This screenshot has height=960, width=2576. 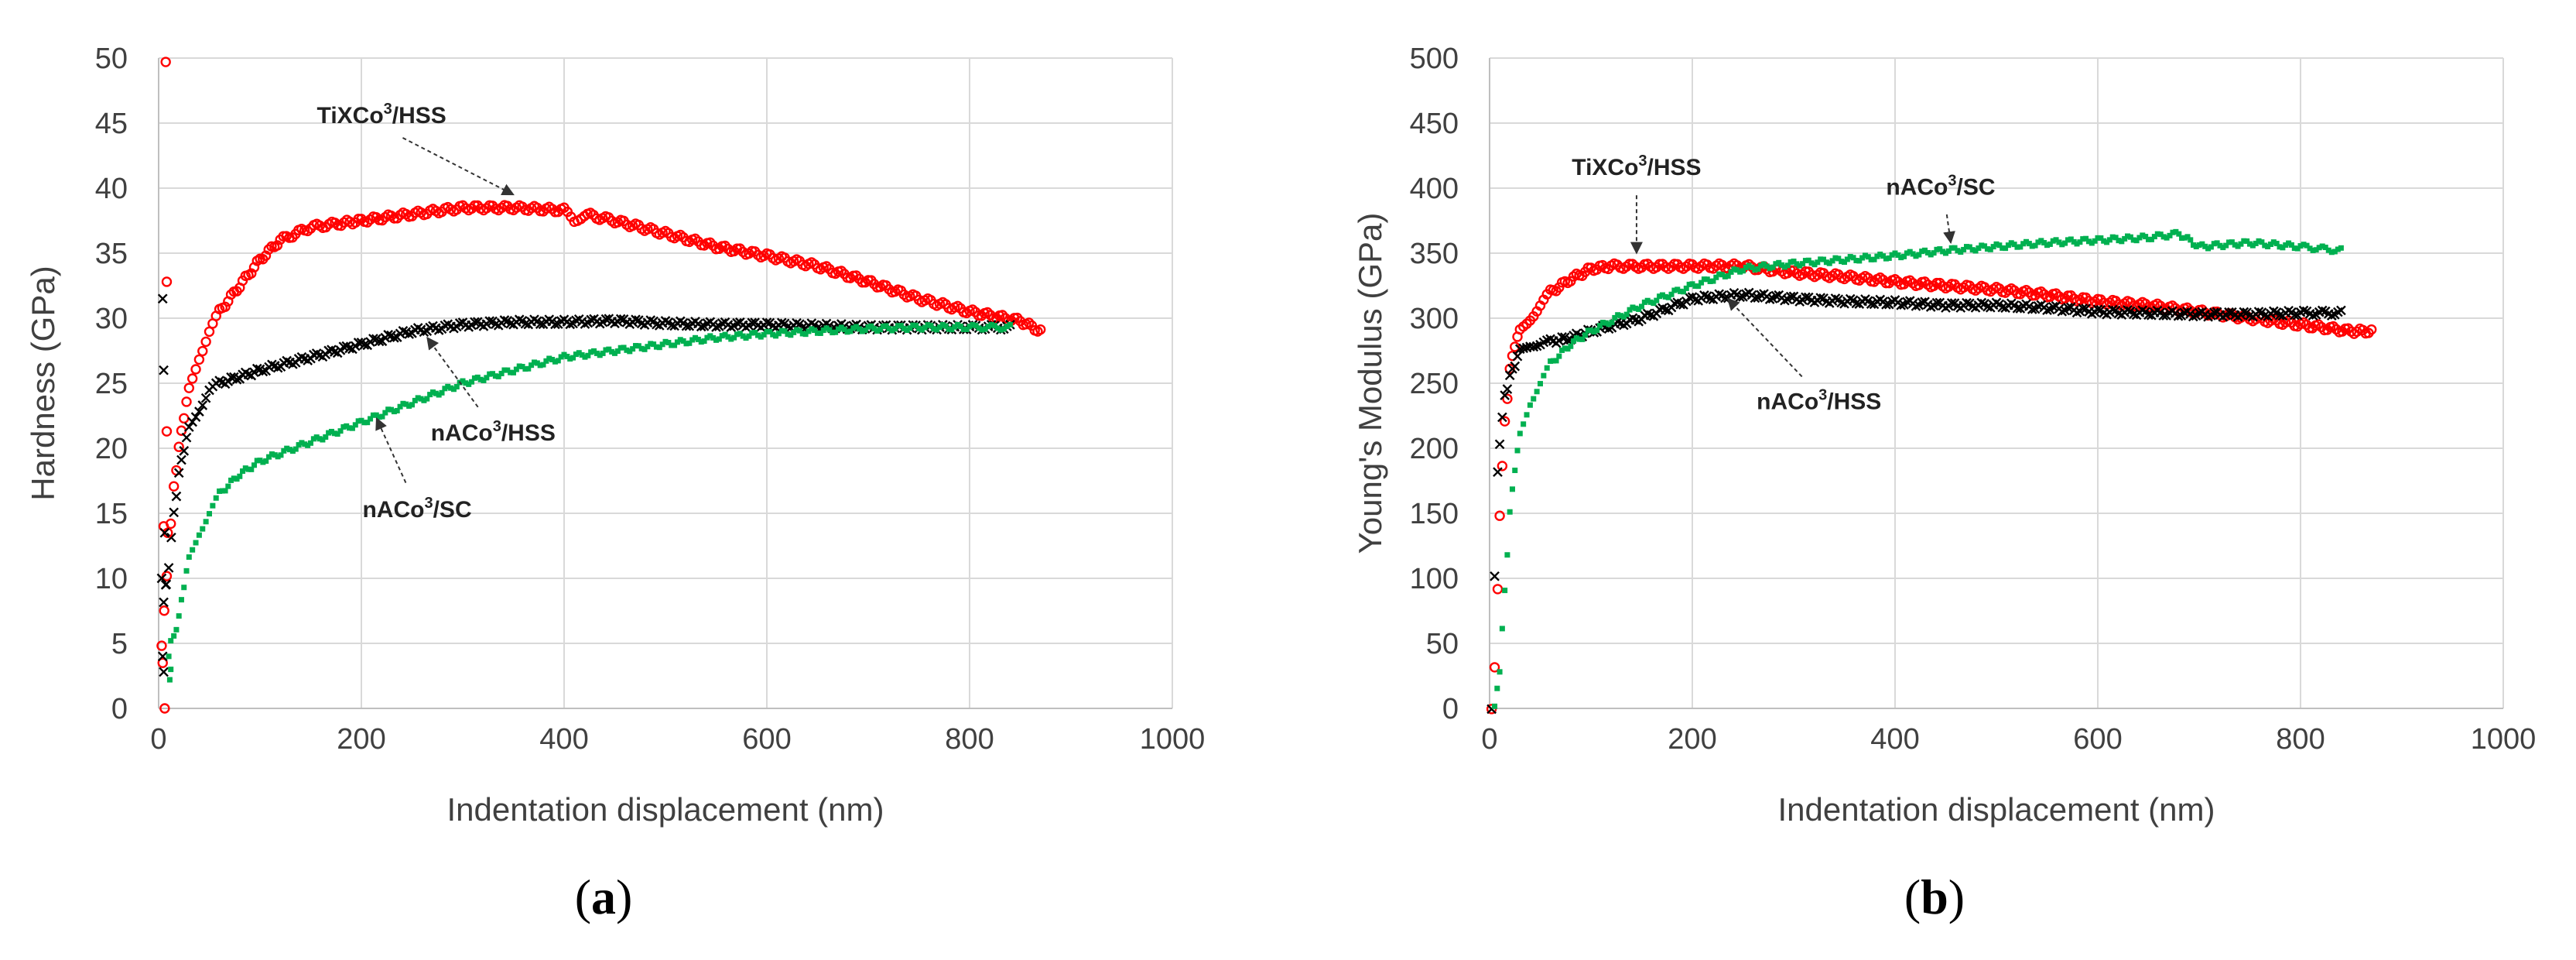 What do you see at coordinates (497, 426) in the screenshot?
I see `annotation-superscript: 3` at bounding box center [497, 426].